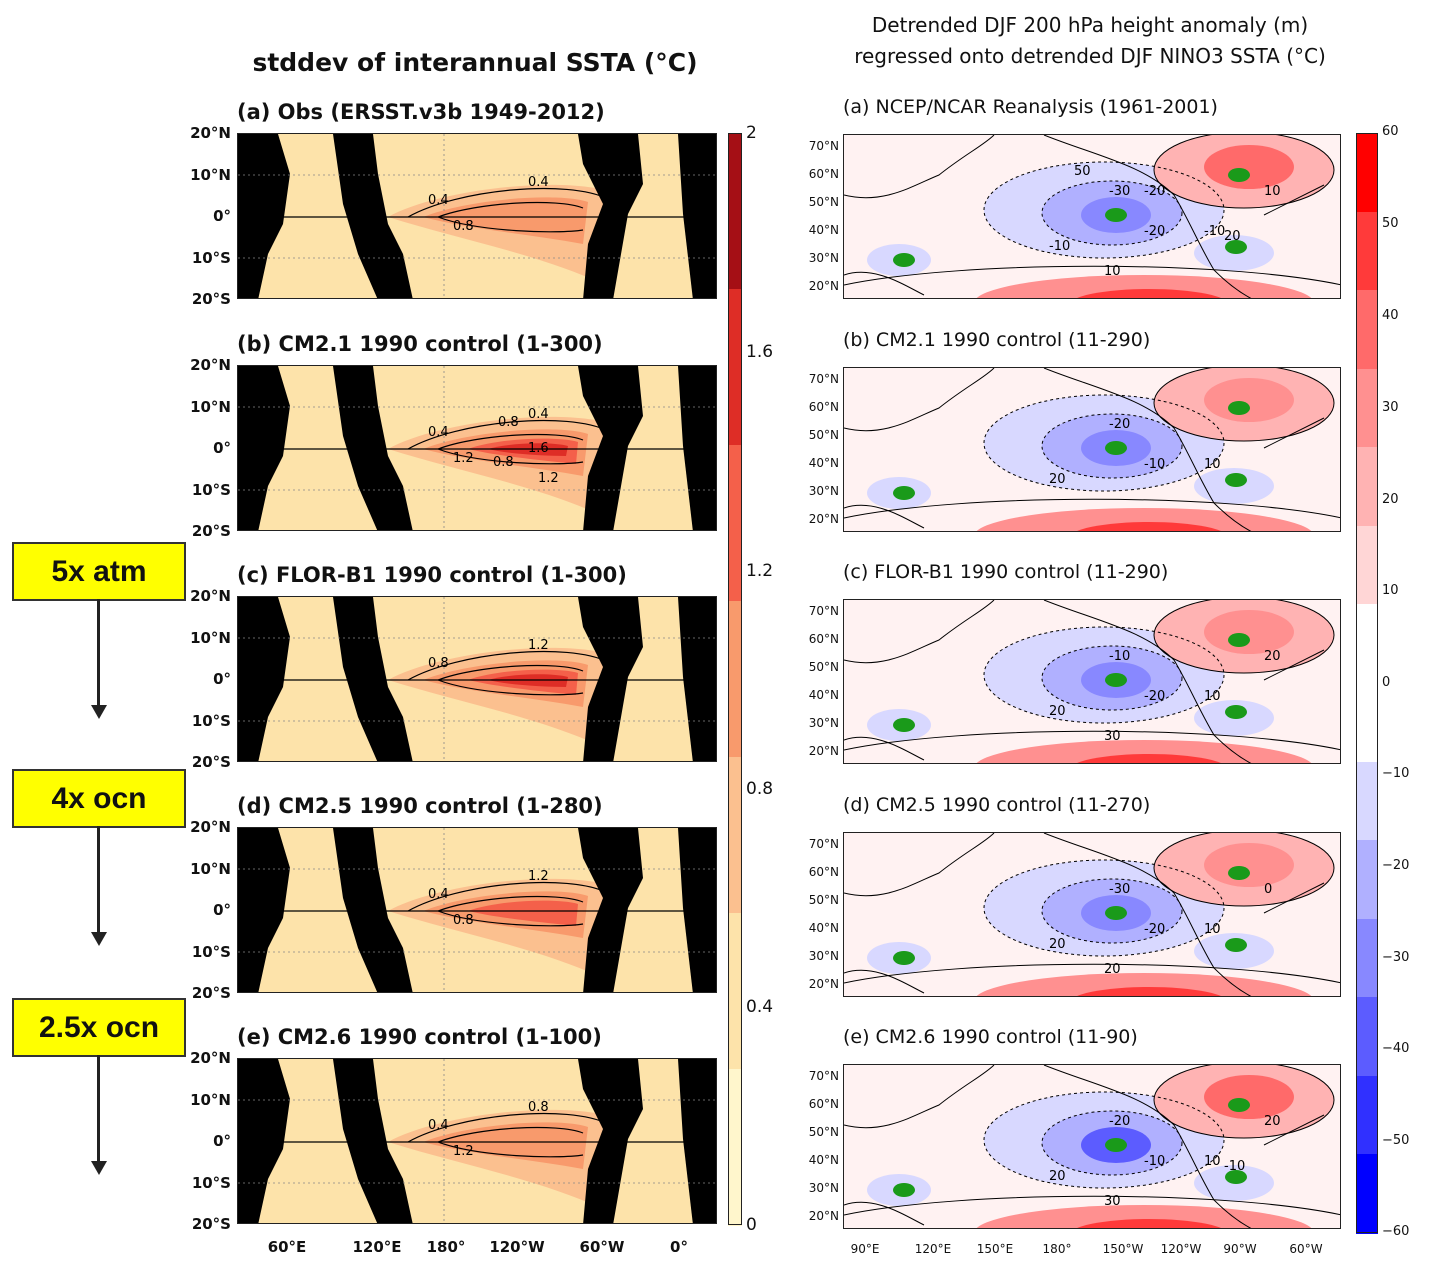 The image size is (1432, 1280). Describe the element at coordinates (1390, 590) in the screenshot. I see `colorbar-tick-label: 10` at that location.